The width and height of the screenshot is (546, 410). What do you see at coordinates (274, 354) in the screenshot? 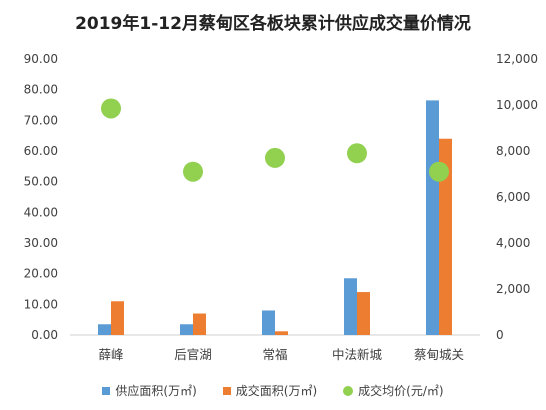
I see `x-category-label: 常福` at bounding box center [274, 354].